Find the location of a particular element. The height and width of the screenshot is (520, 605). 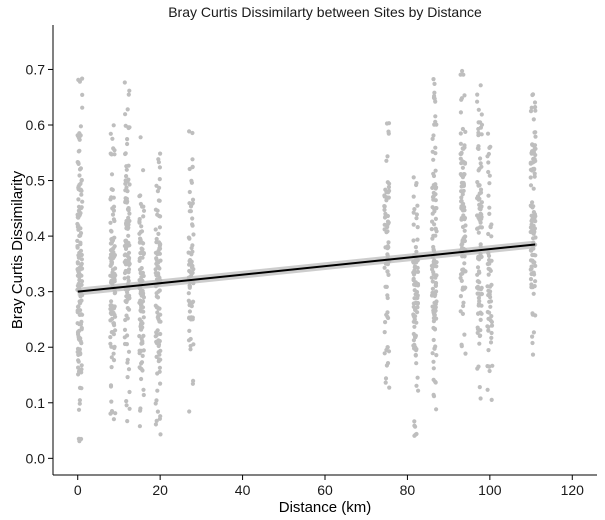

x-tick-label: 60 is located at coordinates (325, 490).